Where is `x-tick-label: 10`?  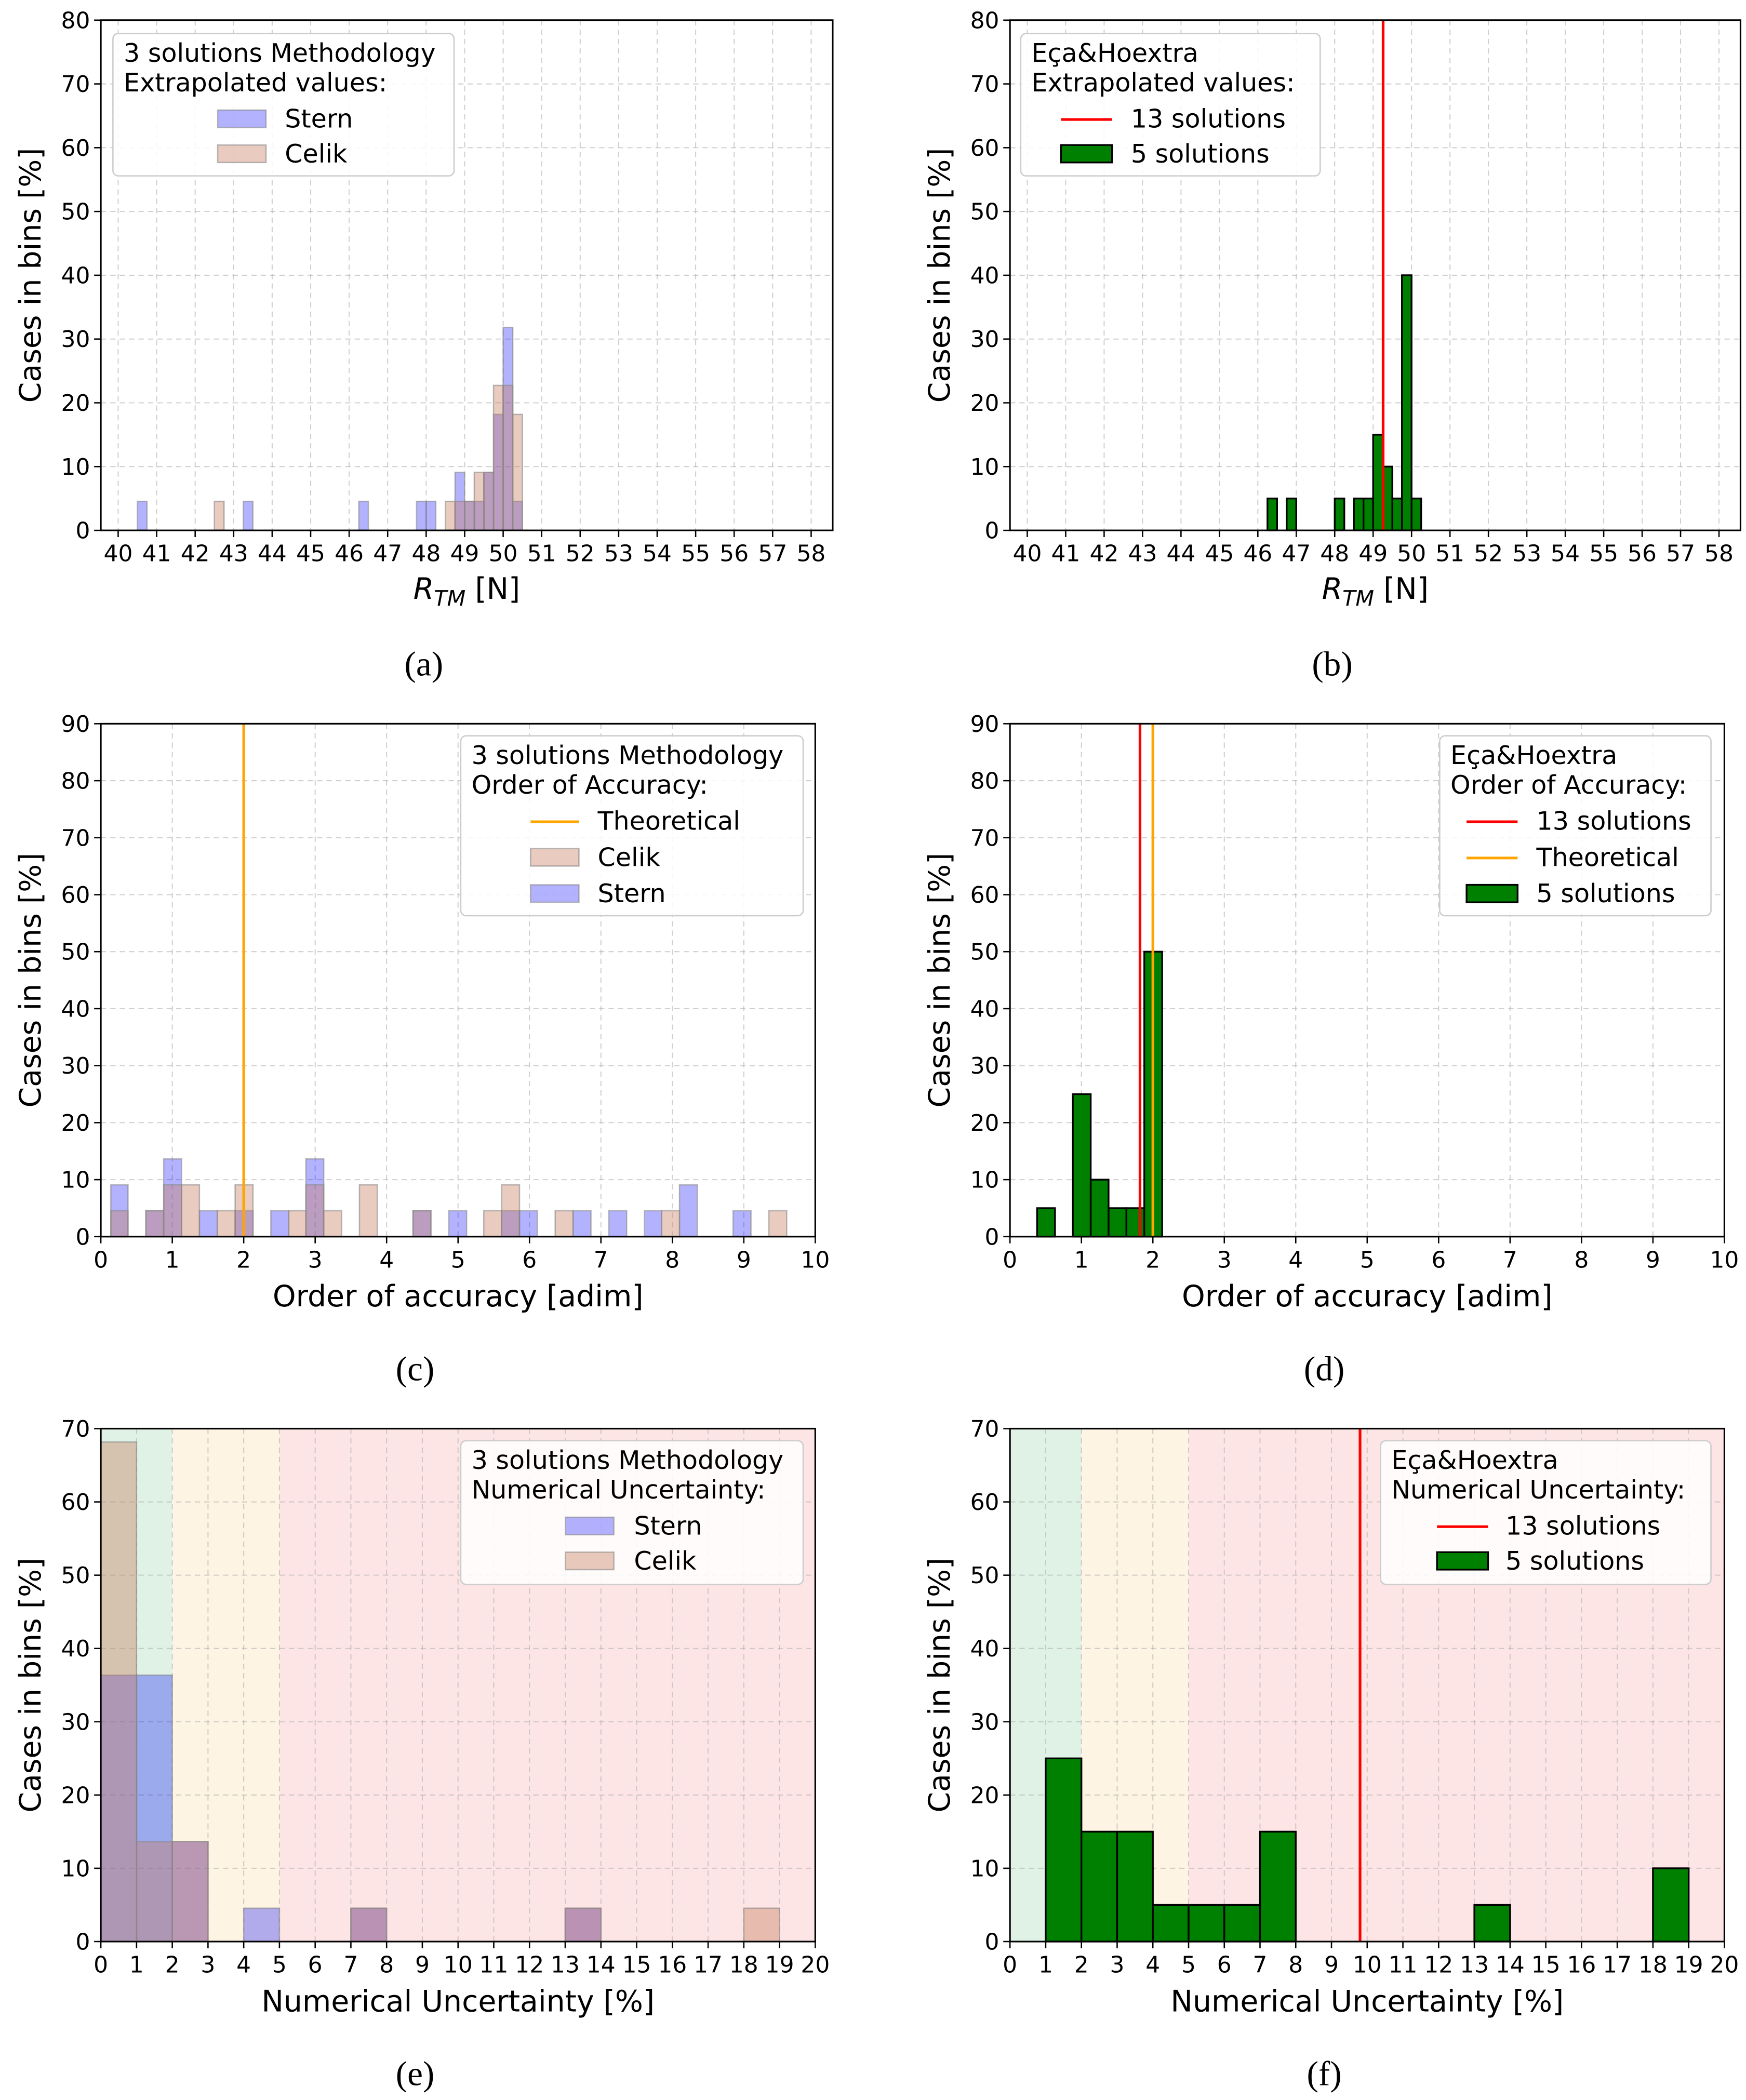 x-tick-label: 10 is located at coordinates (458, 1964).